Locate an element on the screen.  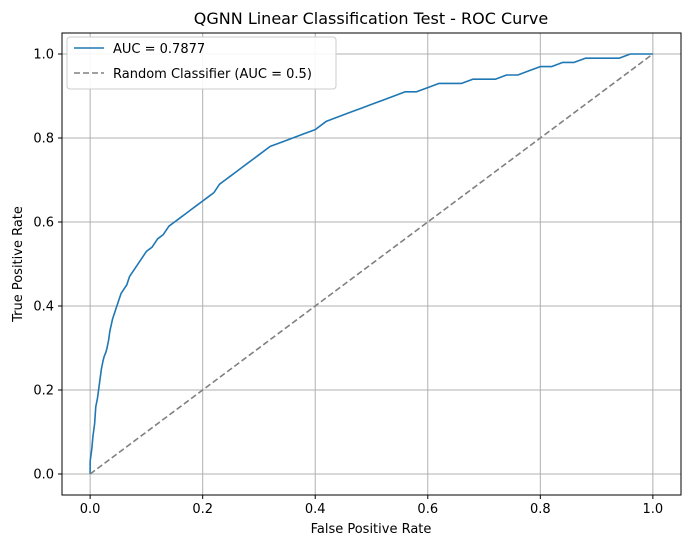
y-tick-label: 0.0 is located at coordinates (43, 475).